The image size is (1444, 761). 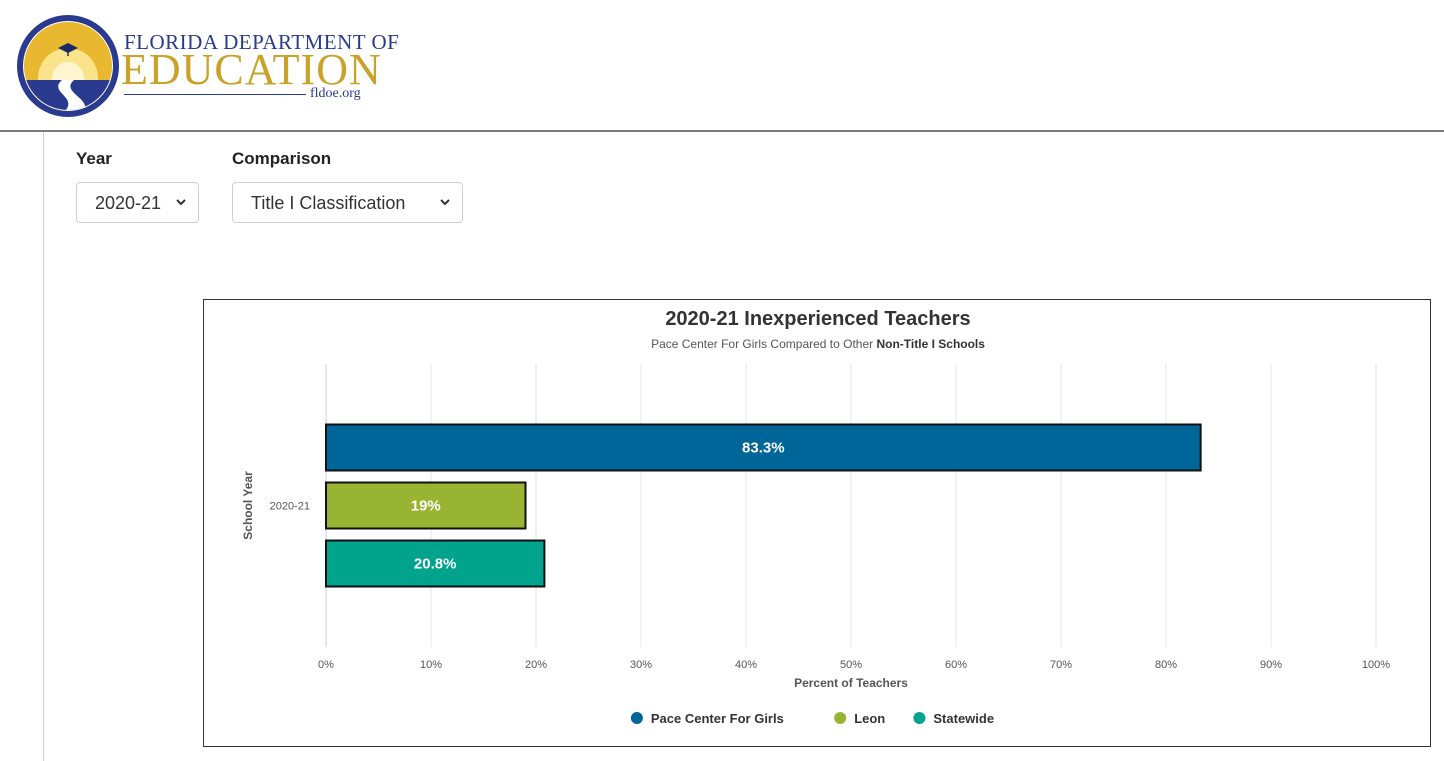 What do you see at coordinates (68, 66) in the screenshot?
I see `fldoe-seal-icon` at bounding box center [68, 66].